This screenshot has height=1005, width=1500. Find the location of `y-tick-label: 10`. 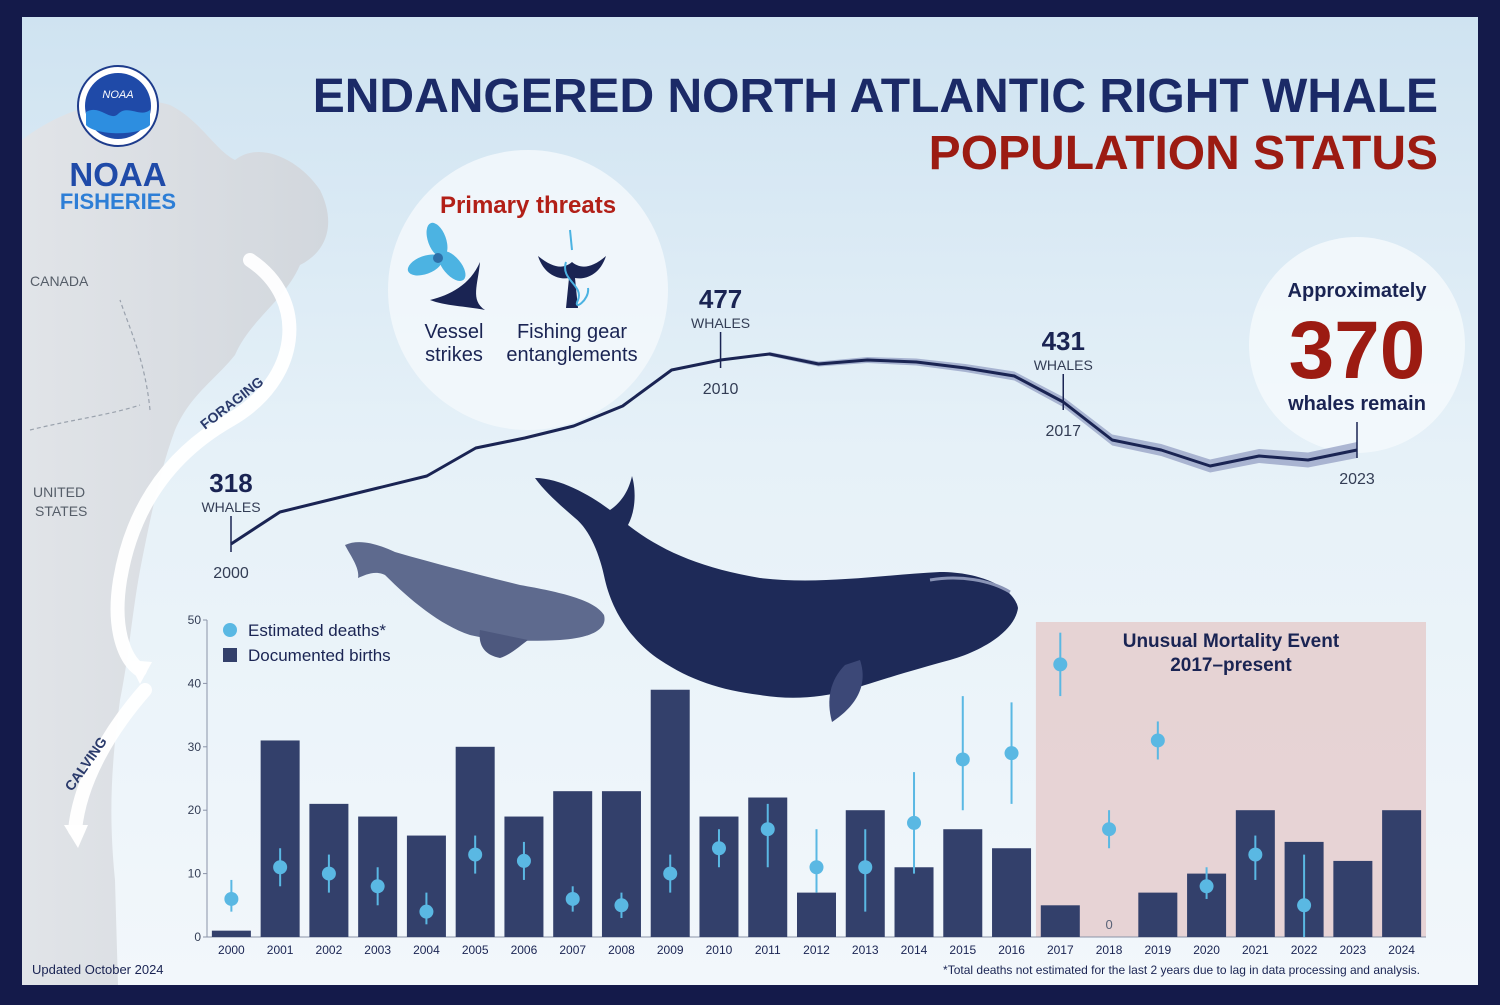

y-tick-label: 10 is located at coordinates (195, 874).